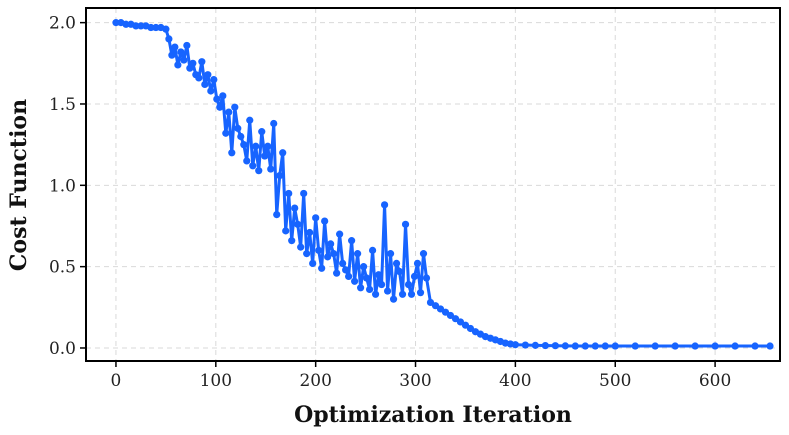 The width and height of the screenshot is (789, 435). Describe the element at coordinates (615, 381) in the screenshot. I see `x-tick-label: 500` at that location.